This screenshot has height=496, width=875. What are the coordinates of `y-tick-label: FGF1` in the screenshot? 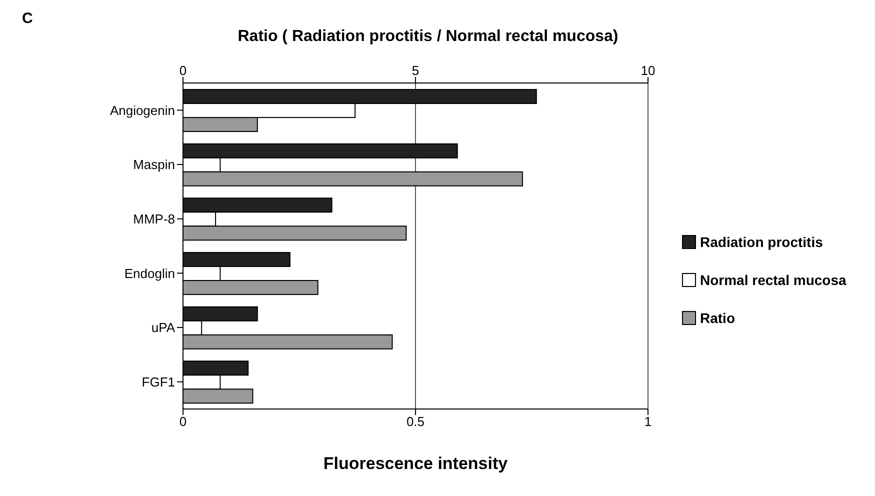 It's located at (158, 382).